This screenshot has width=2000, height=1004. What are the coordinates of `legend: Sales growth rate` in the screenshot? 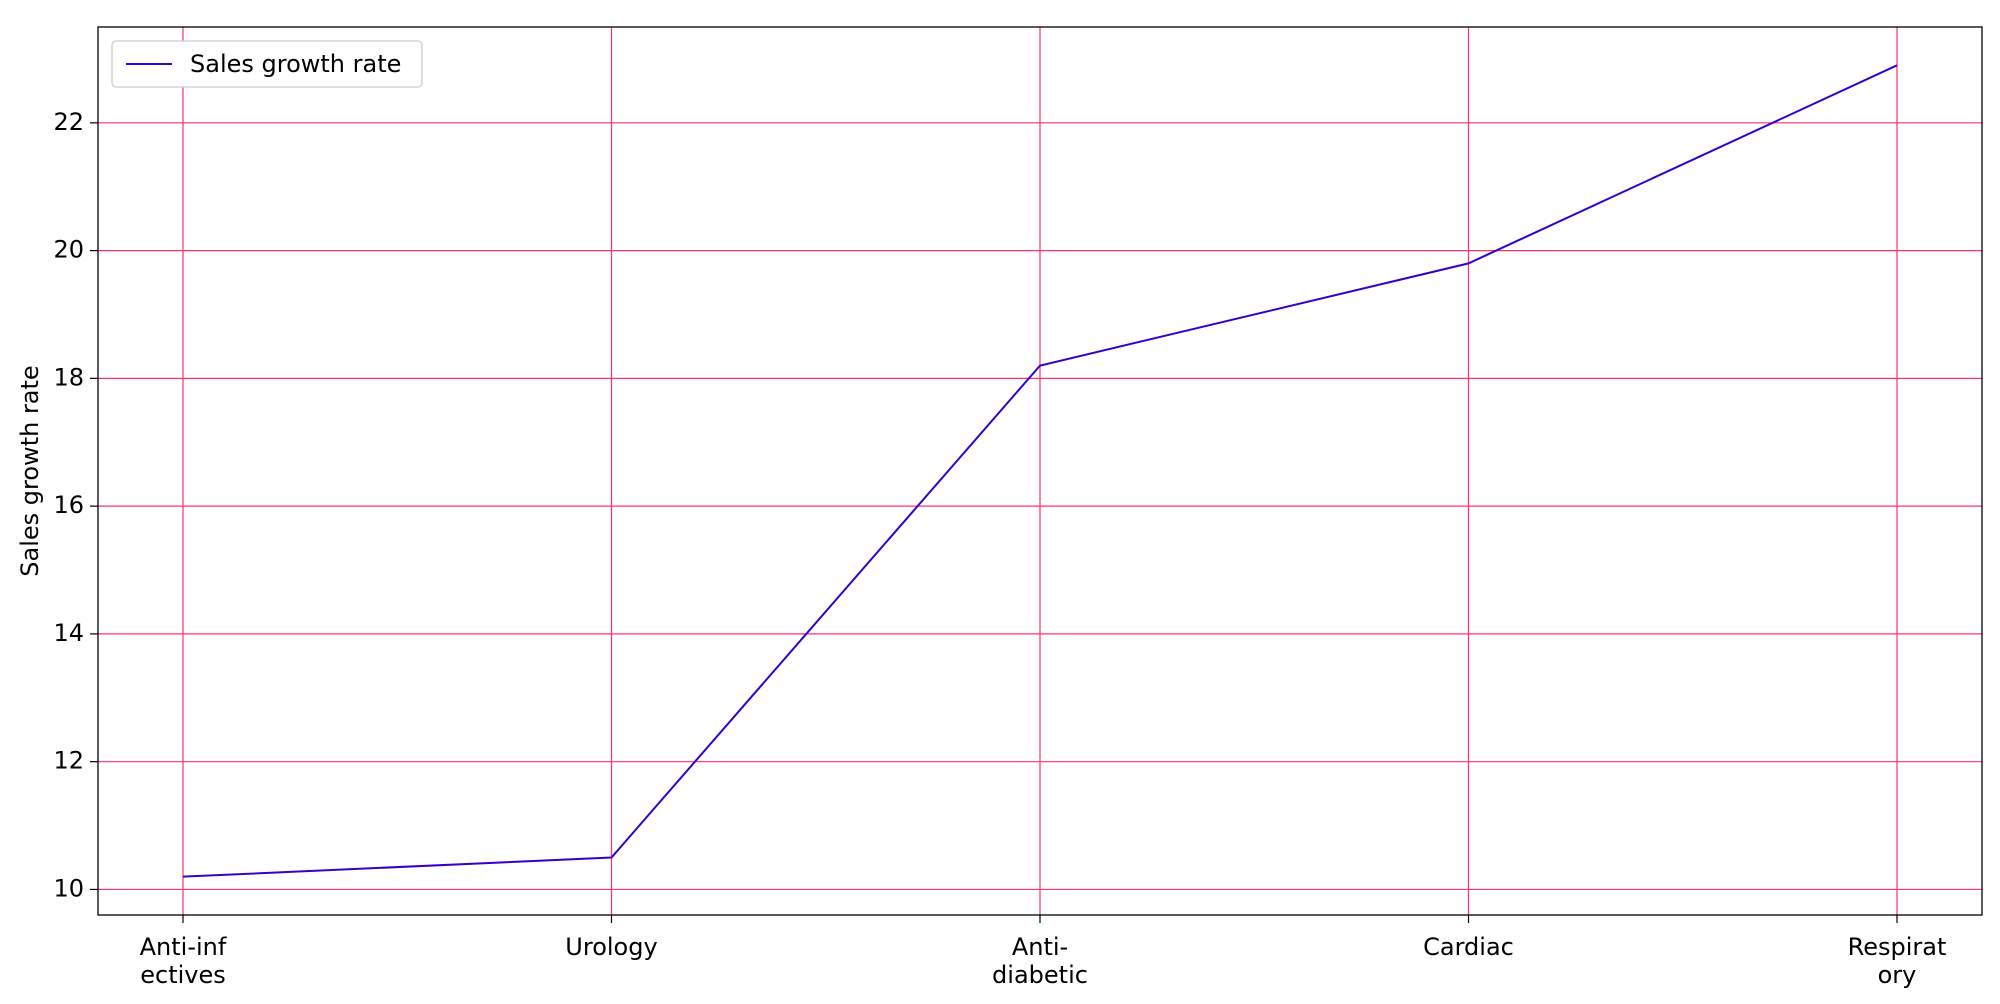 It's located at (267, 64).